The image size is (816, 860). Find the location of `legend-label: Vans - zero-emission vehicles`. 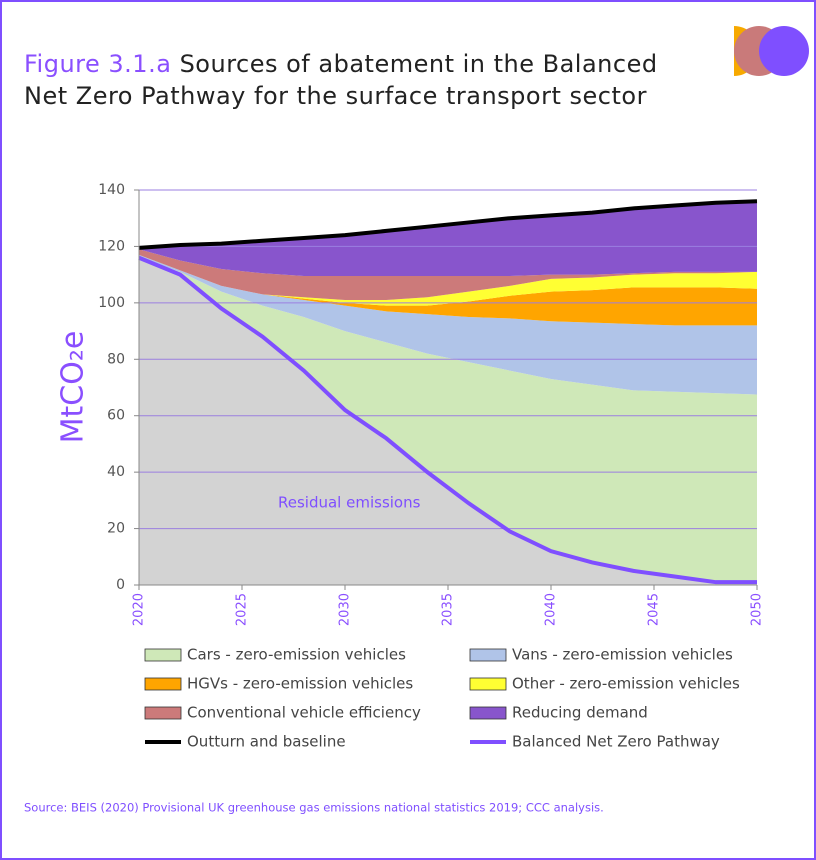

legend-label: Vans - zero-emission vehicles is located at coordinates (622, 655).